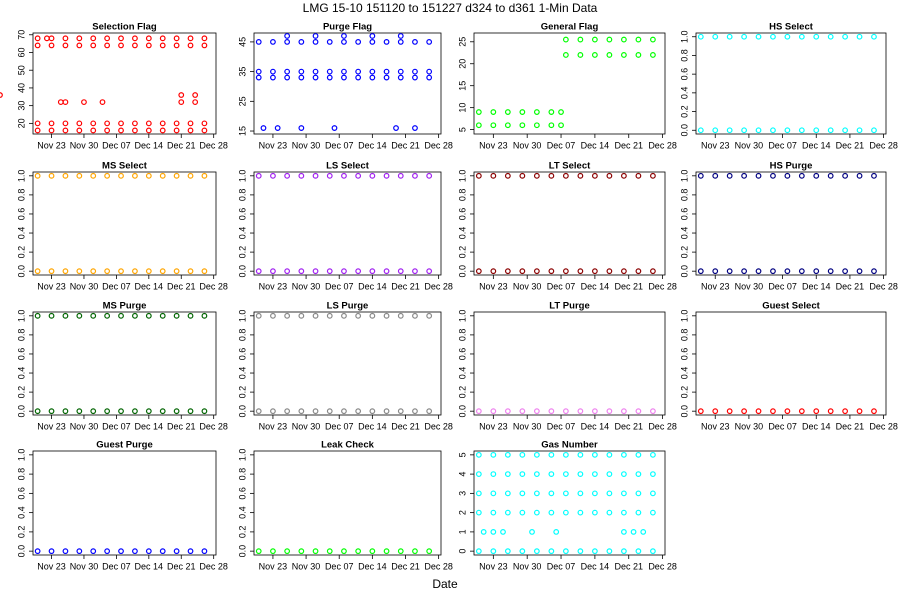 The height and width of the screenshot is (600, 900). Describe the element at coordinates (242, 411) in the screenshot. I see `y-tick-label: 0.0` at that location.